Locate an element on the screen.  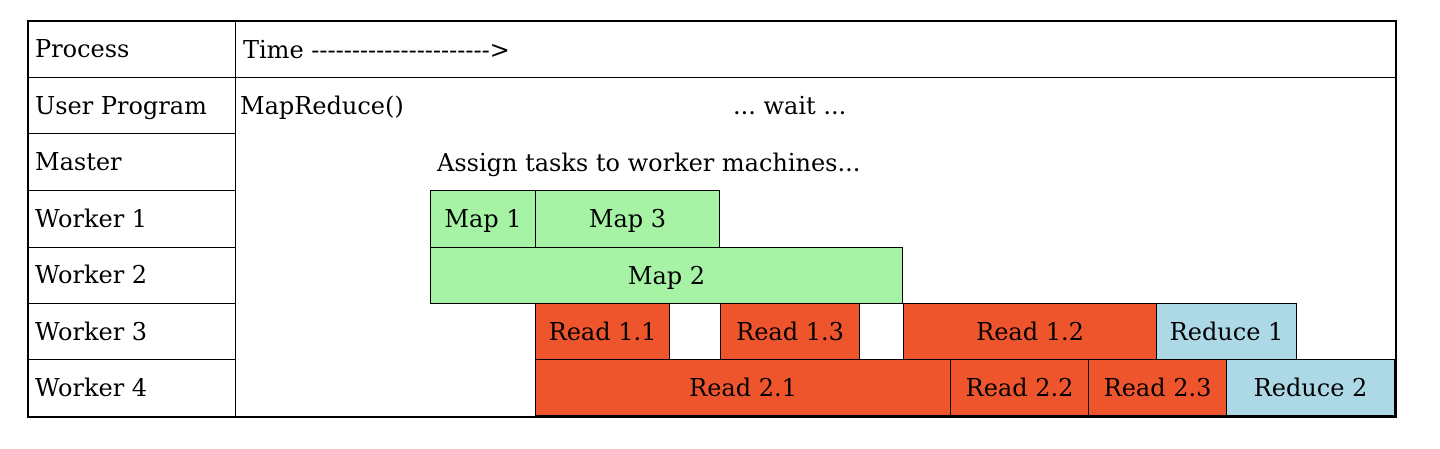
task-read-2-2: Read 2.2 is located at coordinates (1019, 387).